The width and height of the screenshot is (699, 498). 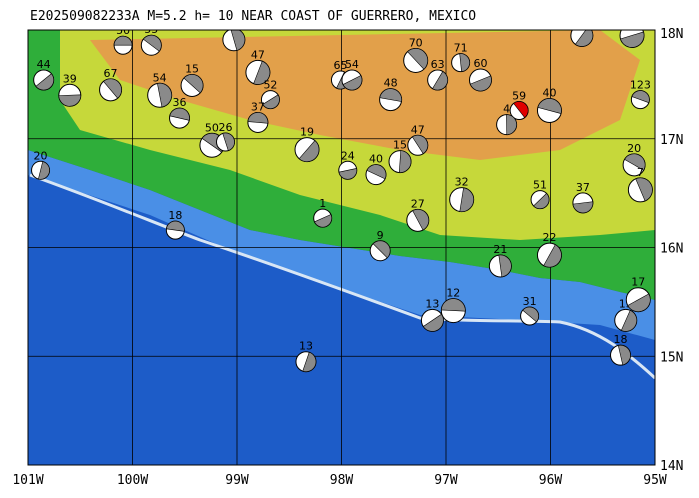 I want to click on depth-label: 26, so click(x=226, y=127).